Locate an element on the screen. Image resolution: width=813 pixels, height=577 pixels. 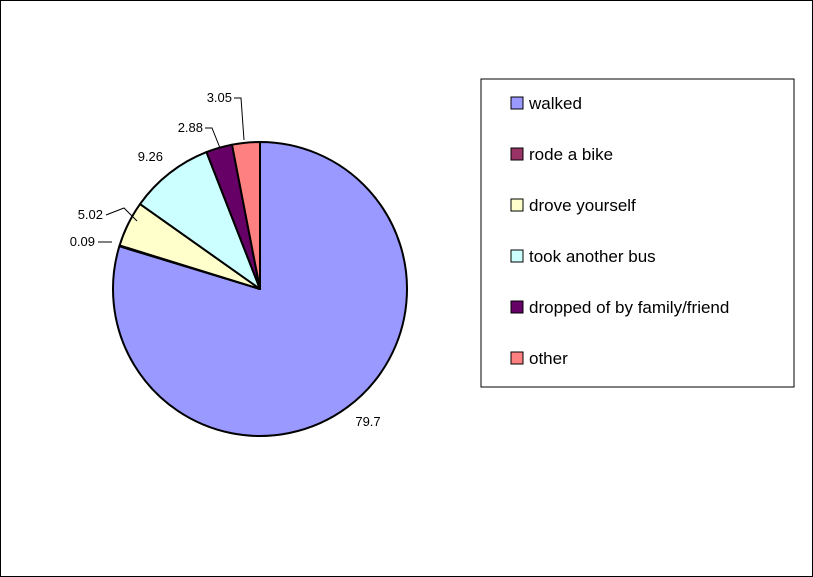
data-label-rode-a-bike: 0.09 is located at coordinates (82, 241).